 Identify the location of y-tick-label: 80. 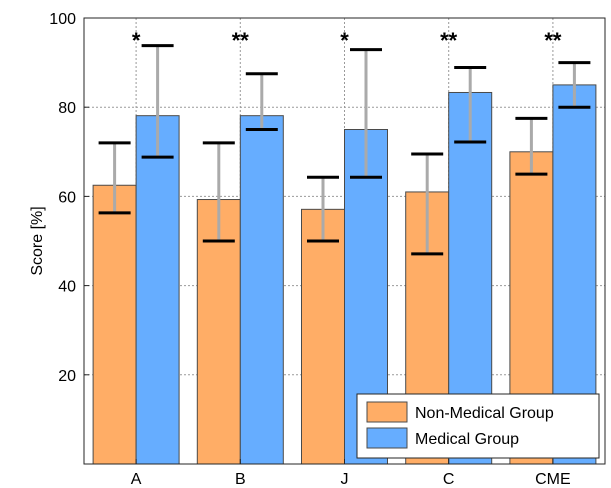
(67, 108).